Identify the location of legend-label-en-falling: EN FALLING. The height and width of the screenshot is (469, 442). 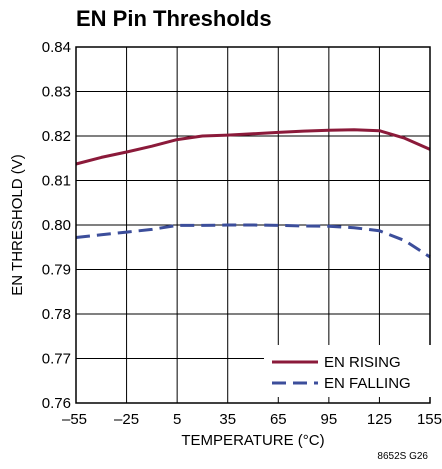
(367, 383).